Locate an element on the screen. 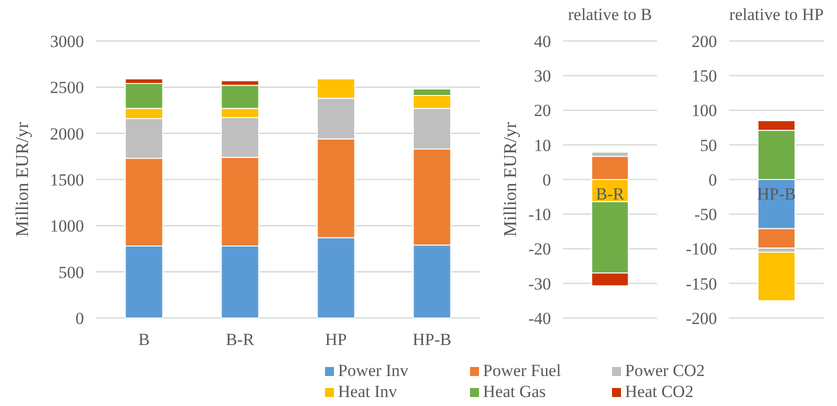  chart-title: relative to B is located at coordinates (610, 14).